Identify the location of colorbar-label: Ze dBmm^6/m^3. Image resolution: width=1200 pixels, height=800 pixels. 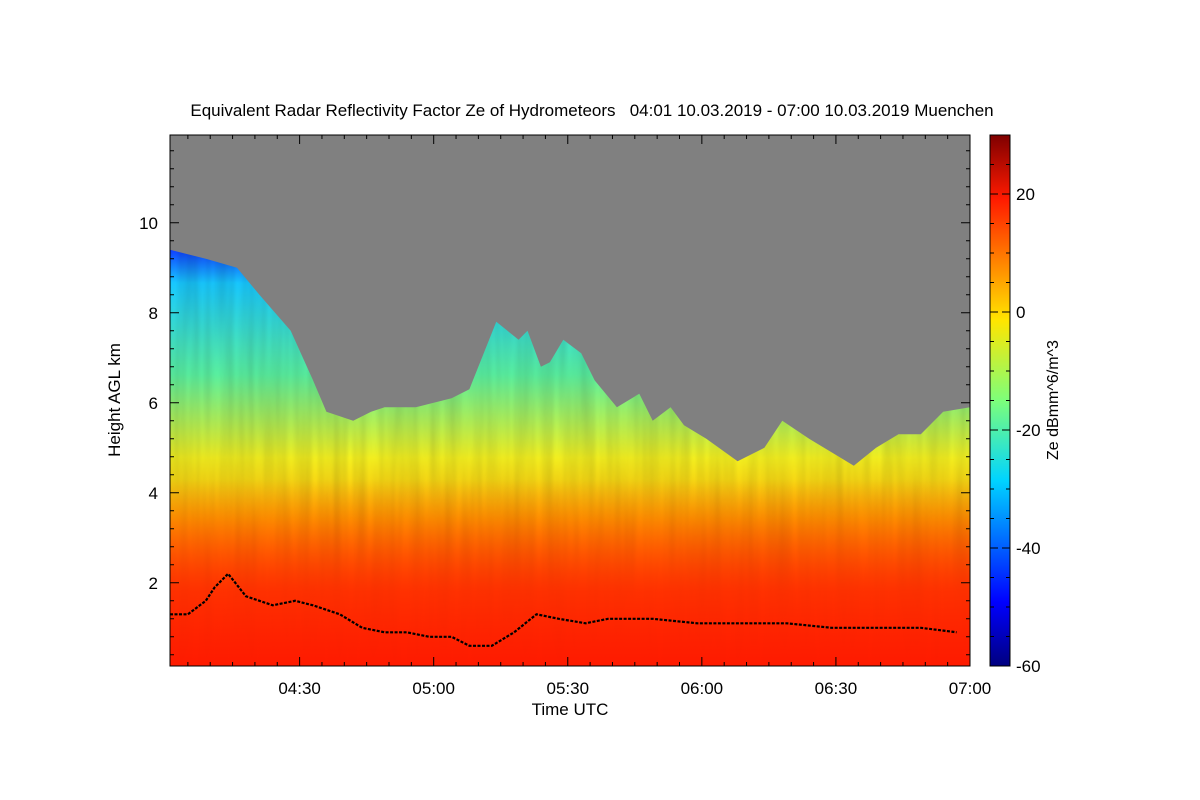
(1053, 400).